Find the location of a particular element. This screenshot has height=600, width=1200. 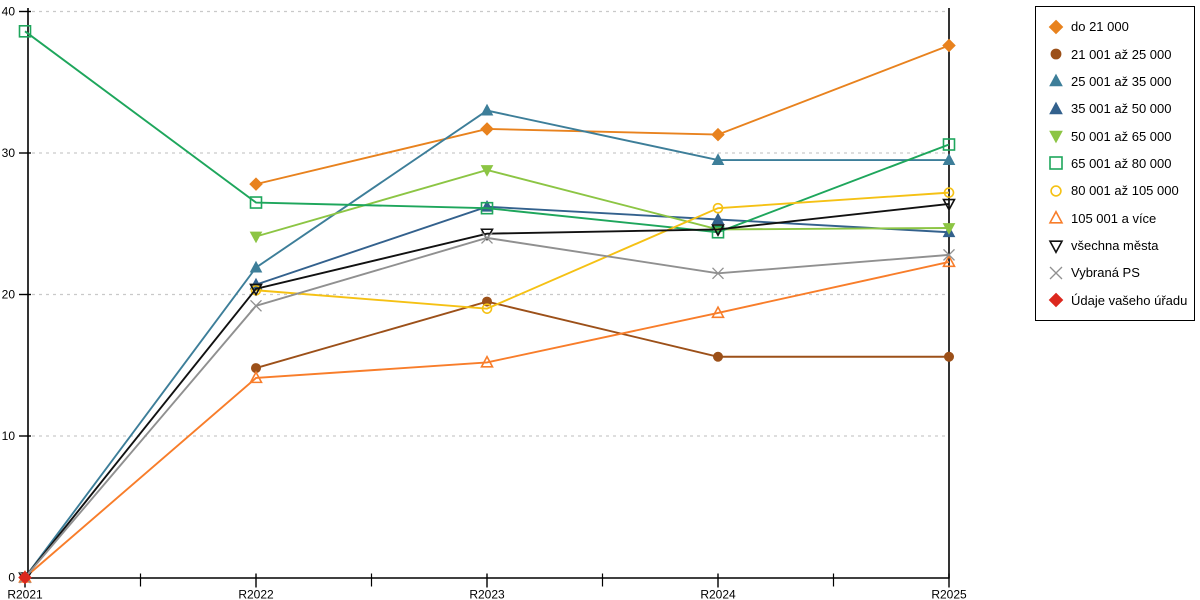

legend-item-label: do 21 000 is located at coordinates (1100, 27).